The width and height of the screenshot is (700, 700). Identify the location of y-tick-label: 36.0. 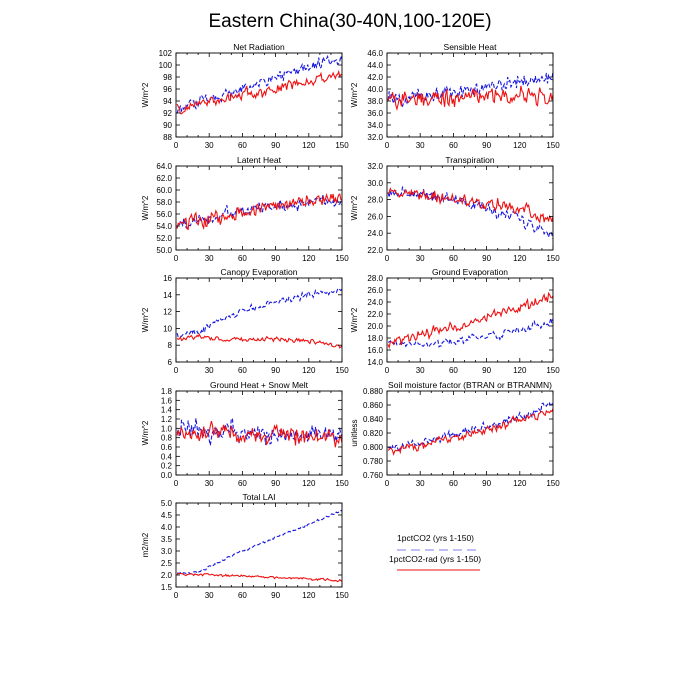
(375, 113).